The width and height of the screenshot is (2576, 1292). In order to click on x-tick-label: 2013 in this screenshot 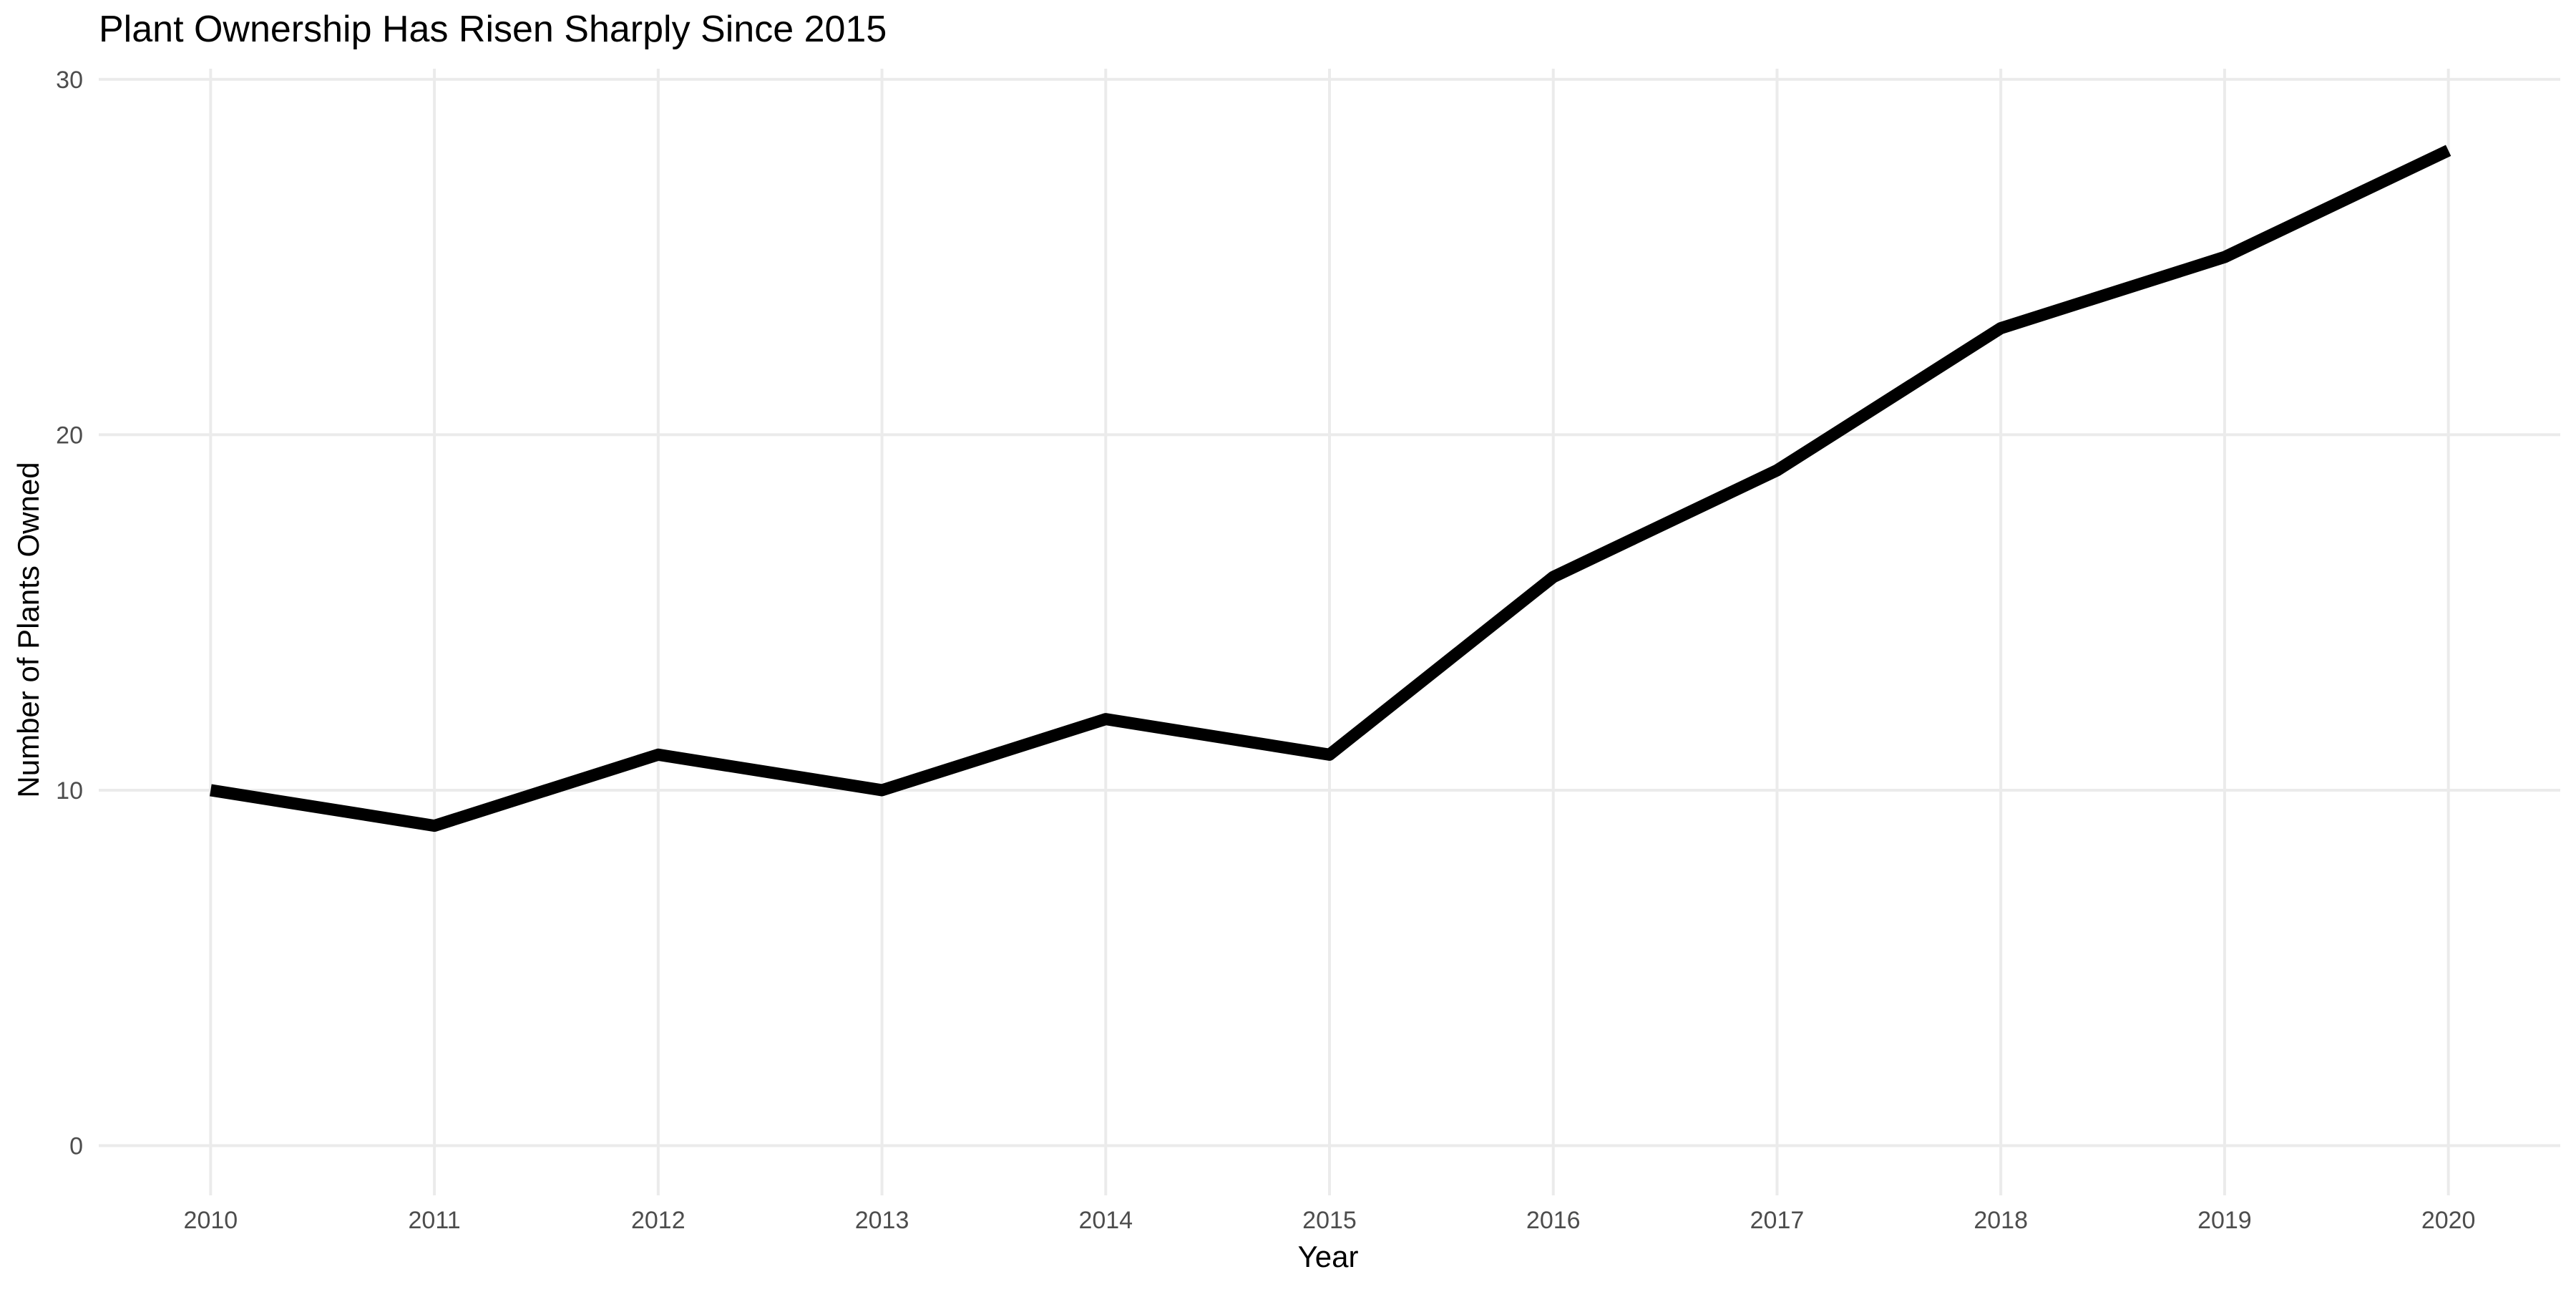, I will do `click(882, 1220)`.